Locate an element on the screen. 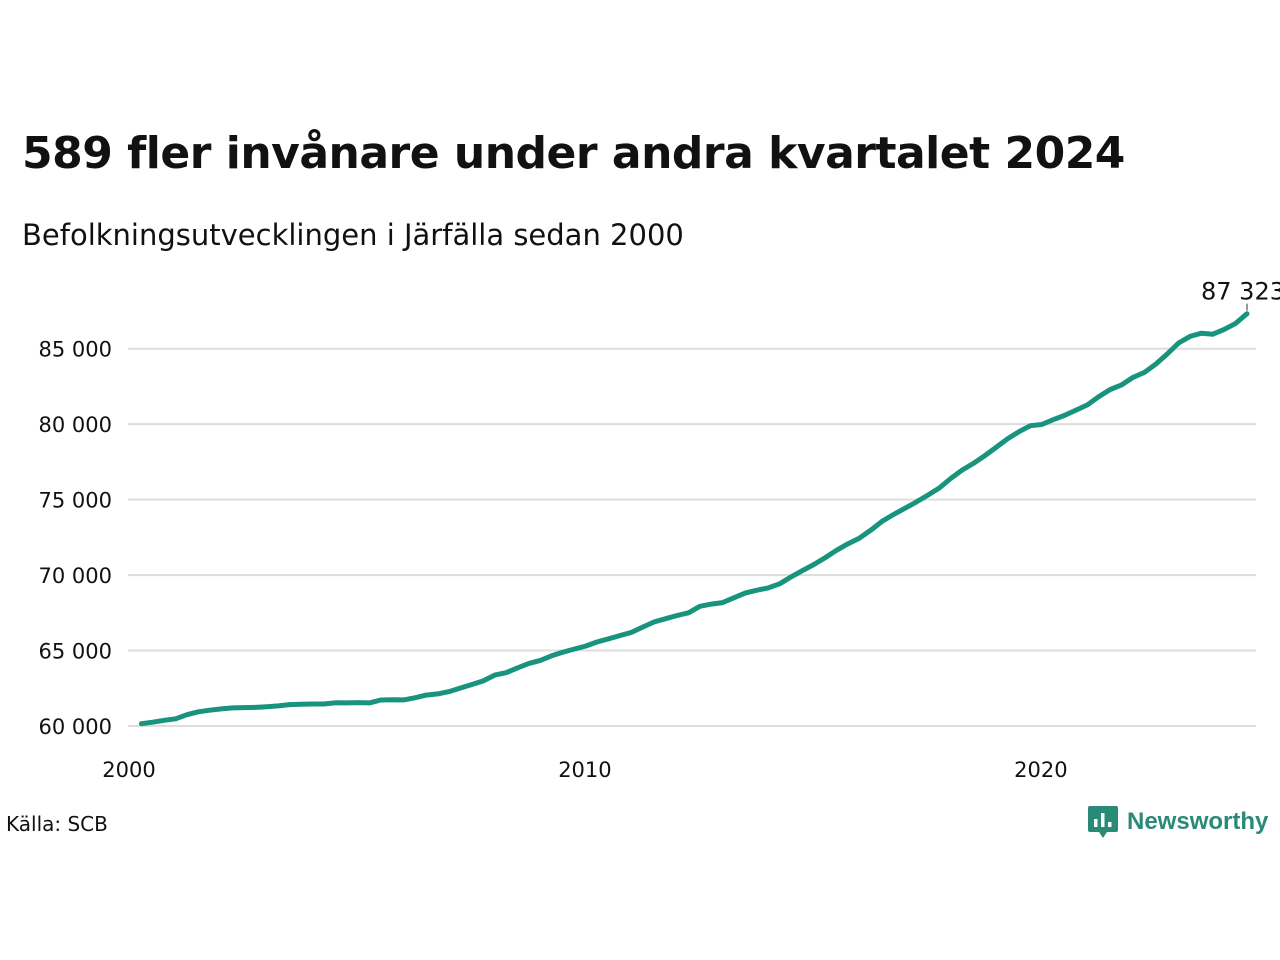 Image resolution: width=1280 pixels, height=960 pixels. source-note: Källa: SCB is located at coordinates (57, 824).